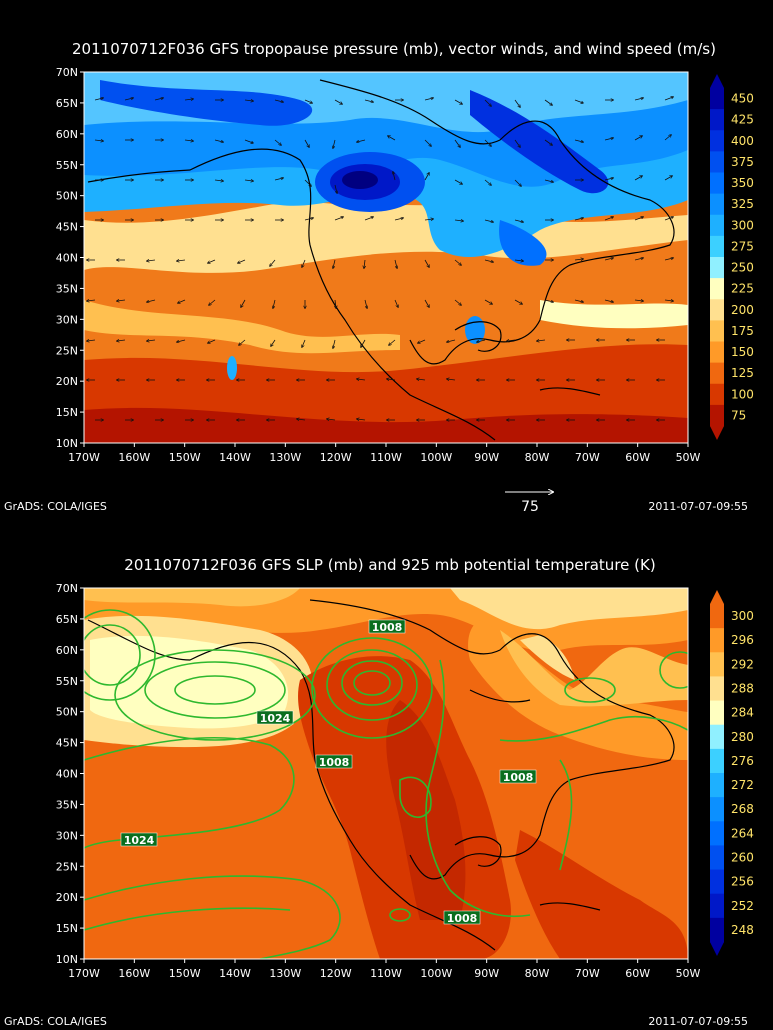 The image size is (773, 1030). I want to click on colorbar-label: 252, so click(742, 906).